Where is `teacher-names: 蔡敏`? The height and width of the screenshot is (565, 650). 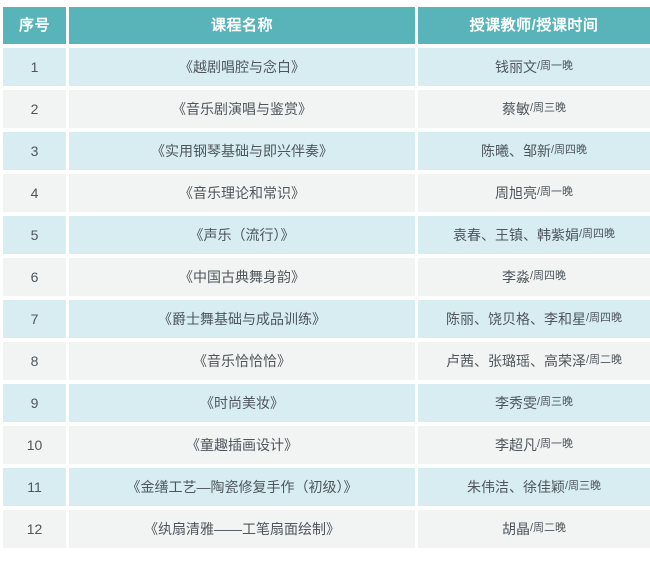
teacher-names: 蔡敏 is located at coordinates (515, 108).